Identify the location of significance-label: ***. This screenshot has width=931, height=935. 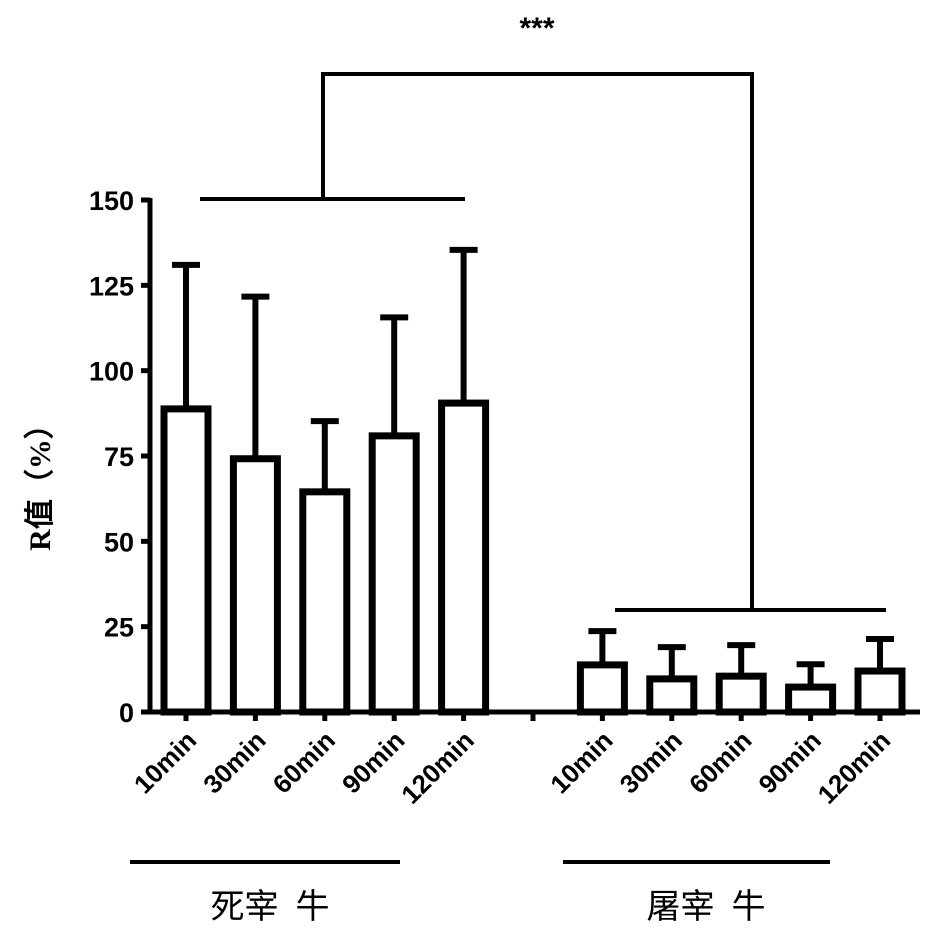
(536, 28).